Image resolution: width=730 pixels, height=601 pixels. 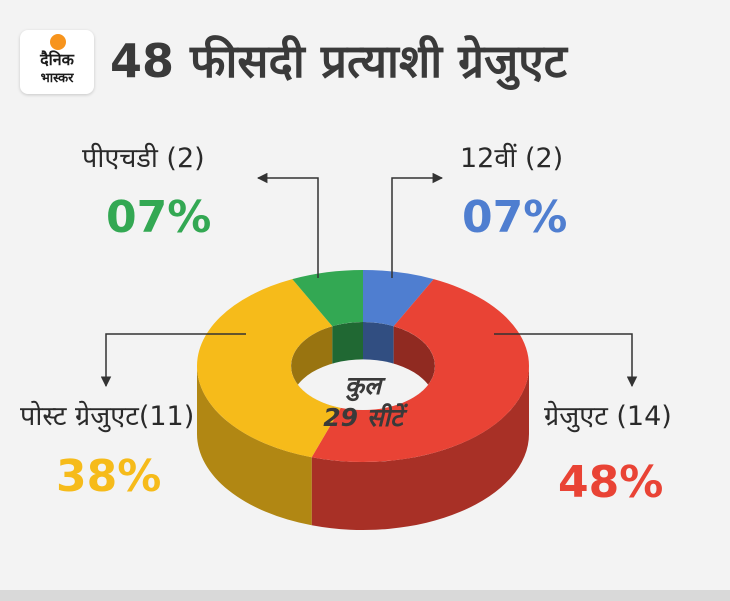 What do you see at coordinates (159, 217) in the screenshot?
I see `percent-phd: 07%` at bounding box center [159, 217].